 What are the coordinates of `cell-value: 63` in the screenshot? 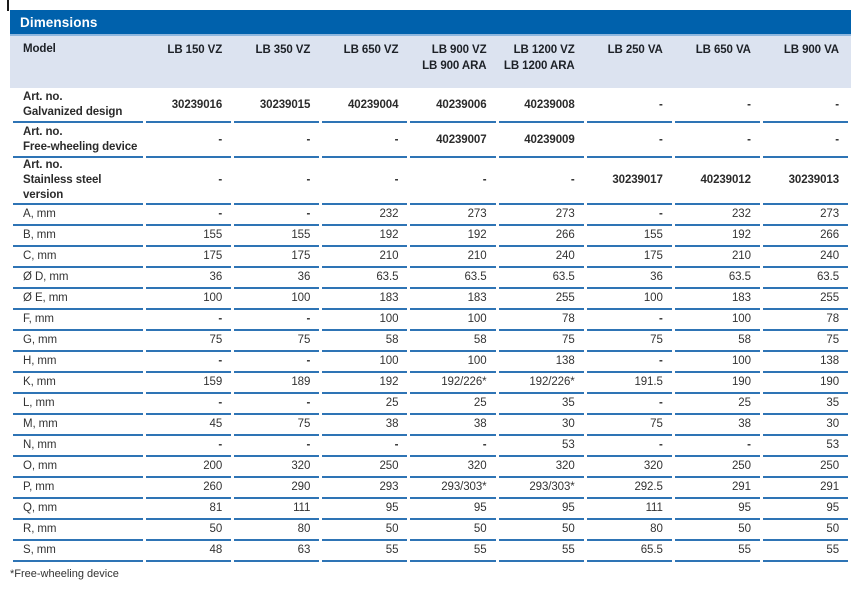 It's located at (277, 551).